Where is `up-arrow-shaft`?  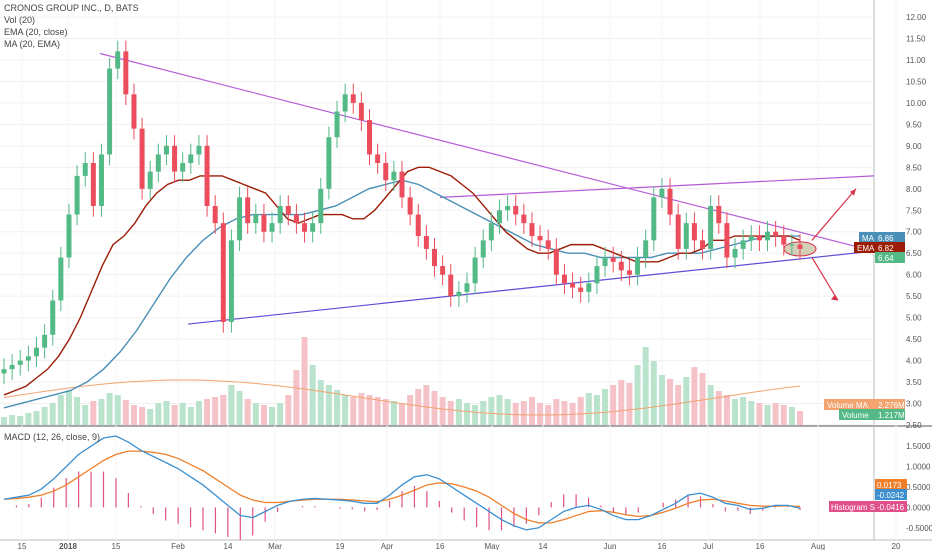
up-arrow-shaft is located at coordinates (834, 214).